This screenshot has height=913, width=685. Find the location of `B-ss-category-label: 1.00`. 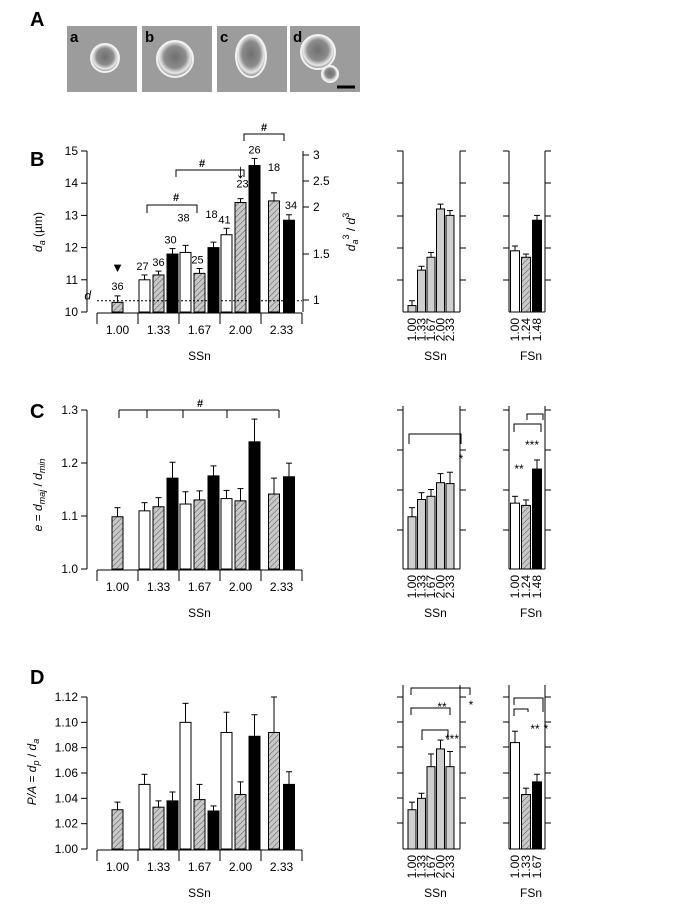

B-ss-category-label: 1.00 is located at coordinates (412, 330).